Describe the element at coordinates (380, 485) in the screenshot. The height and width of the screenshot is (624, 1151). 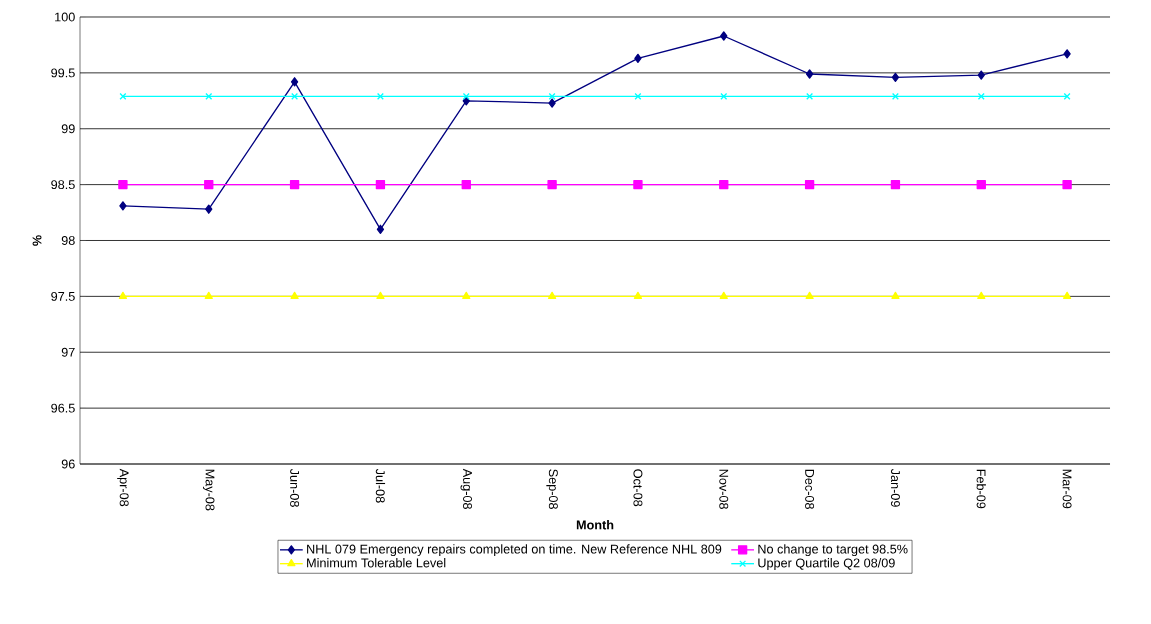
I see `x-tick-label: Jul-08` at that location.